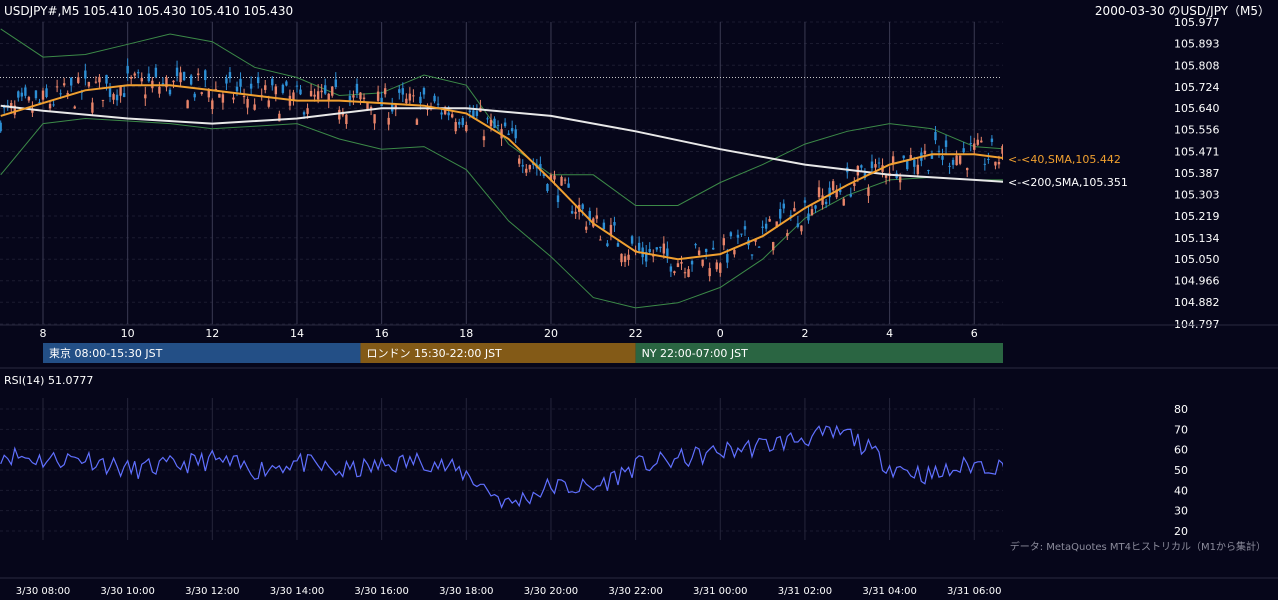 The width and height of the screenshot is (1278, 600). Describe the element at coordinates (889, 333) in the screenshot. I see `hour-tick-label: 4` at that location.